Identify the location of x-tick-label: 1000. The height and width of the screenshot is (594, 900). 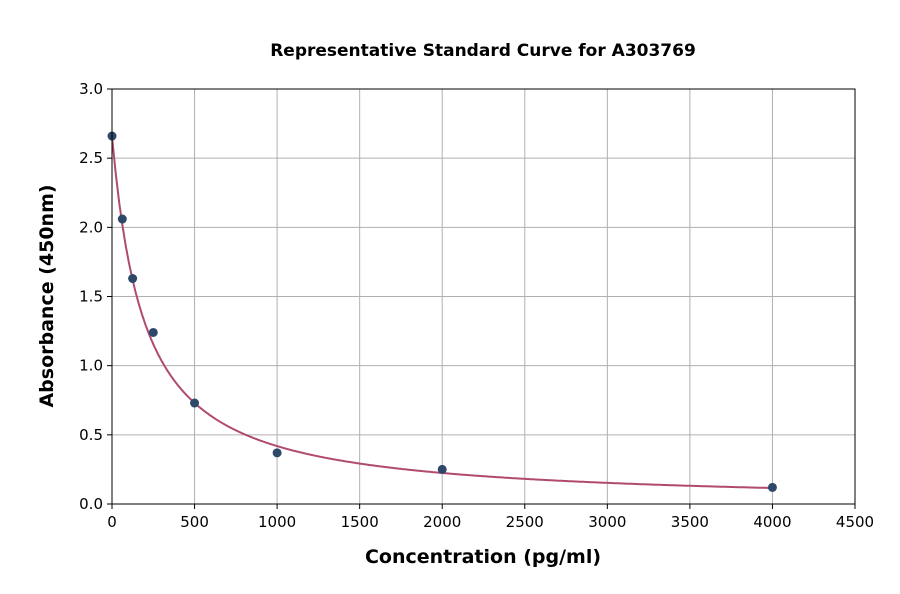
(277, 522).